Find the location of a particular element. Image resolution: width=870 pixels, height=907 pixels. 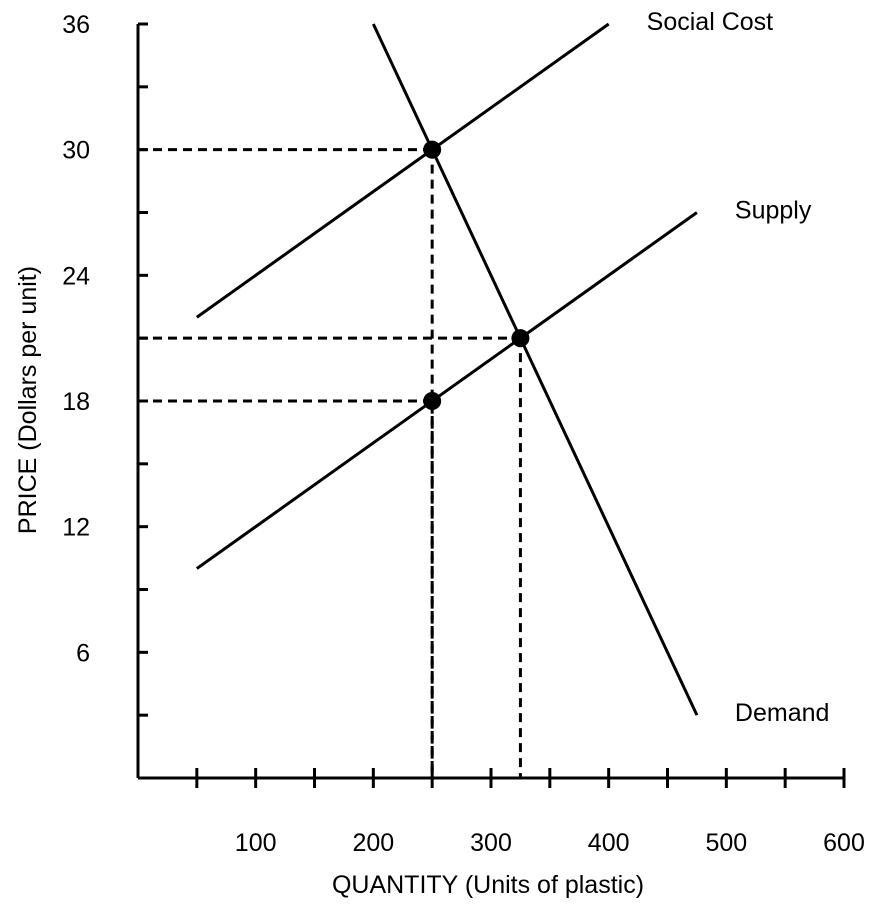

y-tick-label: 24 is located at coordinates (76, 276).